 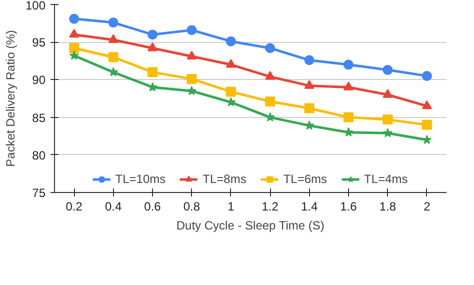 What do you see at coordinates (39, 43) in the screenshot?
I see `y-tick-label: 95` at bounding box center [39, 43].